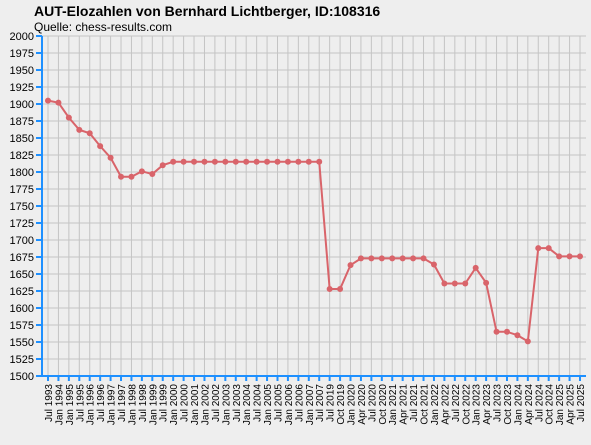  Describe the element at coordinates (22, 139) in the screenshot. I see `y-tick-label: 1850` at that location.